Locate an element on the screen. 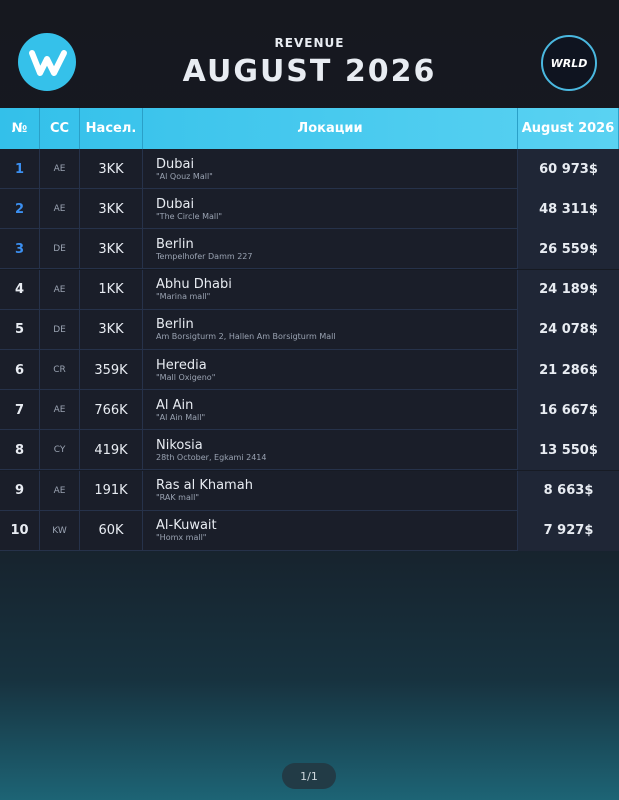 This screenshot has height=800, width=619. location: Dubai "The Circle Mall" is located at coordinates (330, 209).